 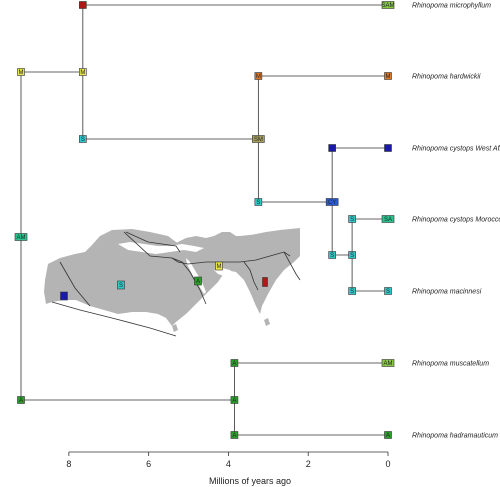 I want to click on node-marker-n_big-label: M, so click(x=82, y=73).